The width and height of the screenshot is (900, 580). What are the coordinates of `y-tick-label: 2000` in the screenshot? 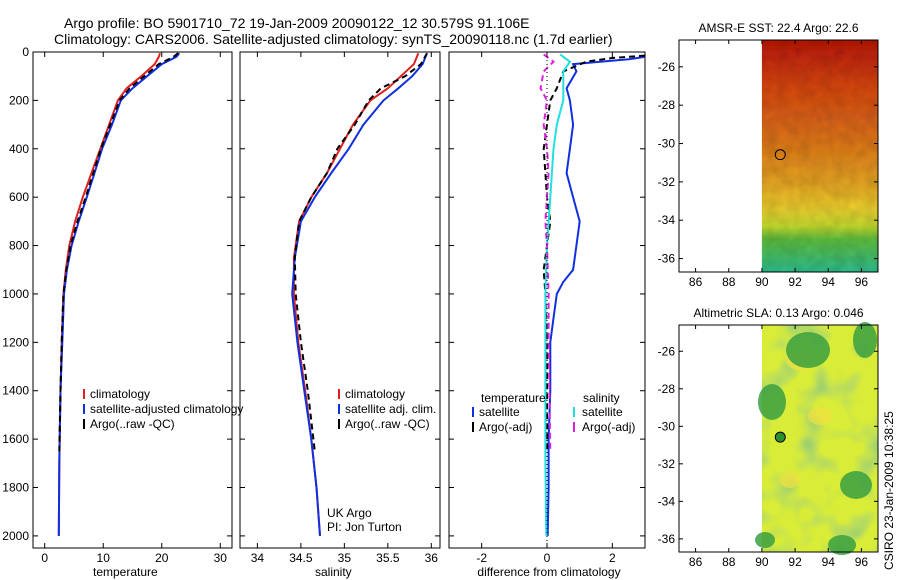 It's located at (15, 536).